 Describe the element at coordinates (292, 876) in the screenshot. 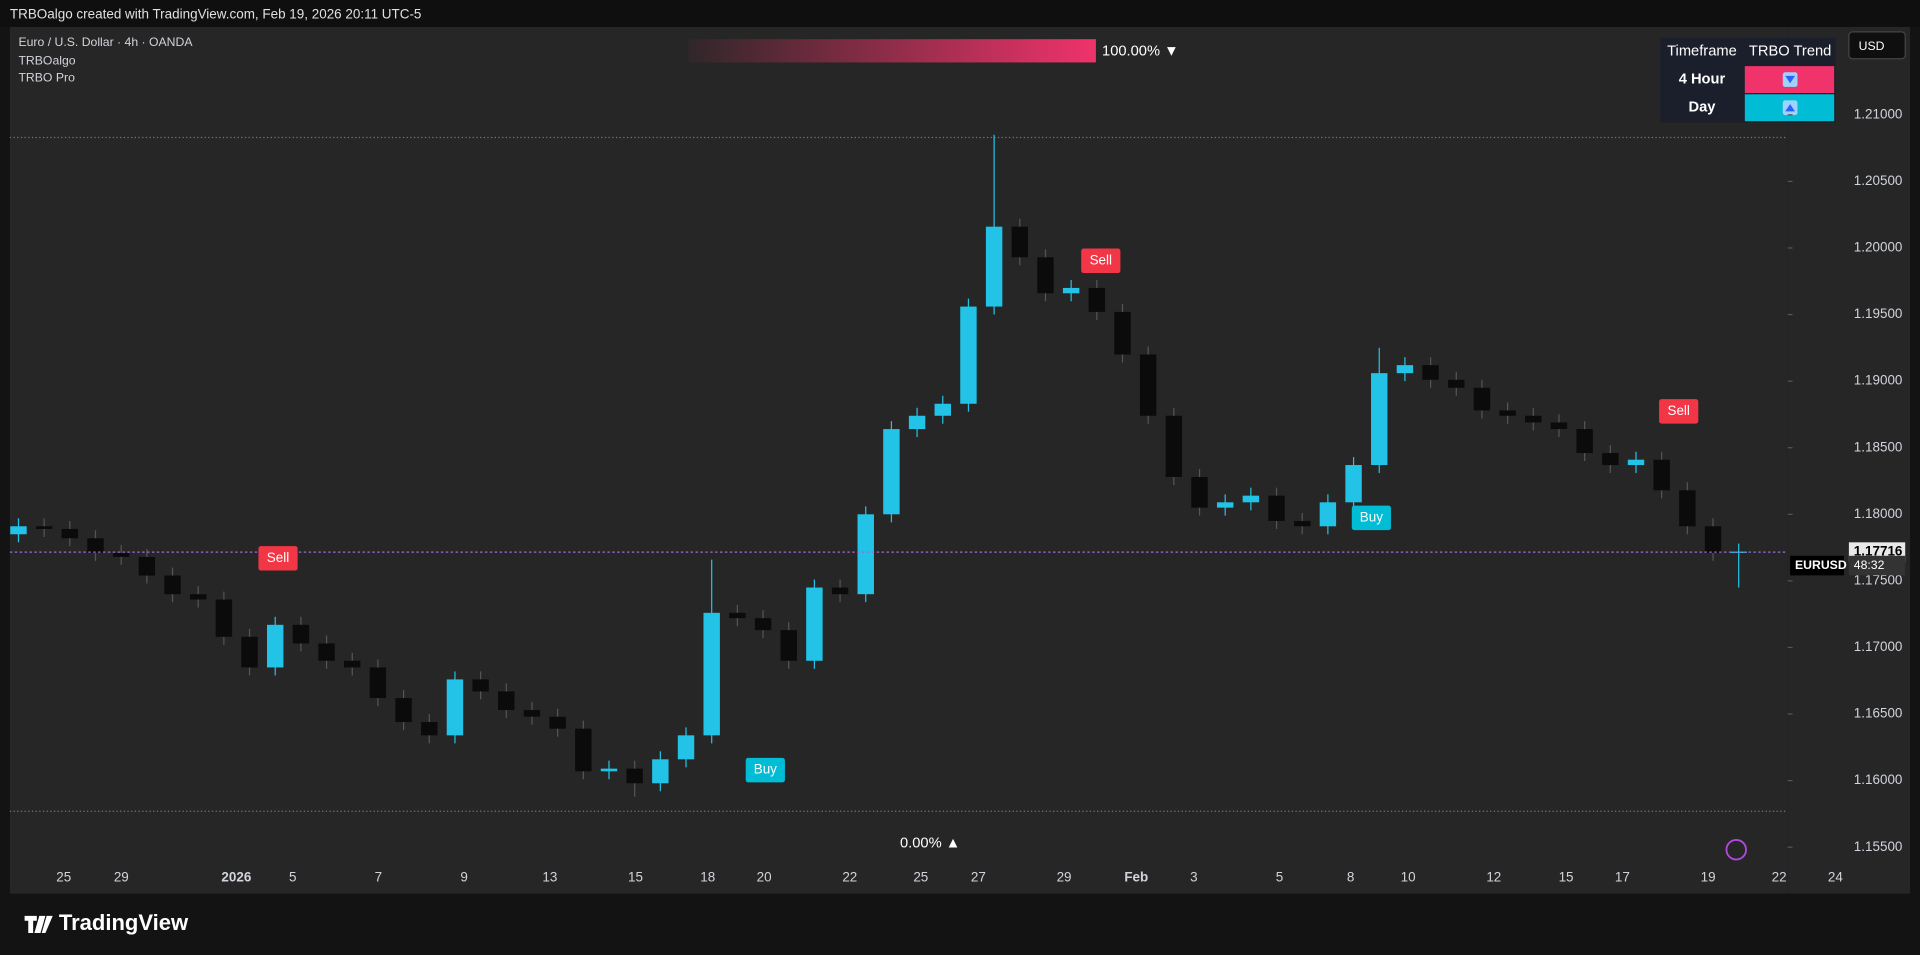

I see `x-tick-label: 5` at that location.